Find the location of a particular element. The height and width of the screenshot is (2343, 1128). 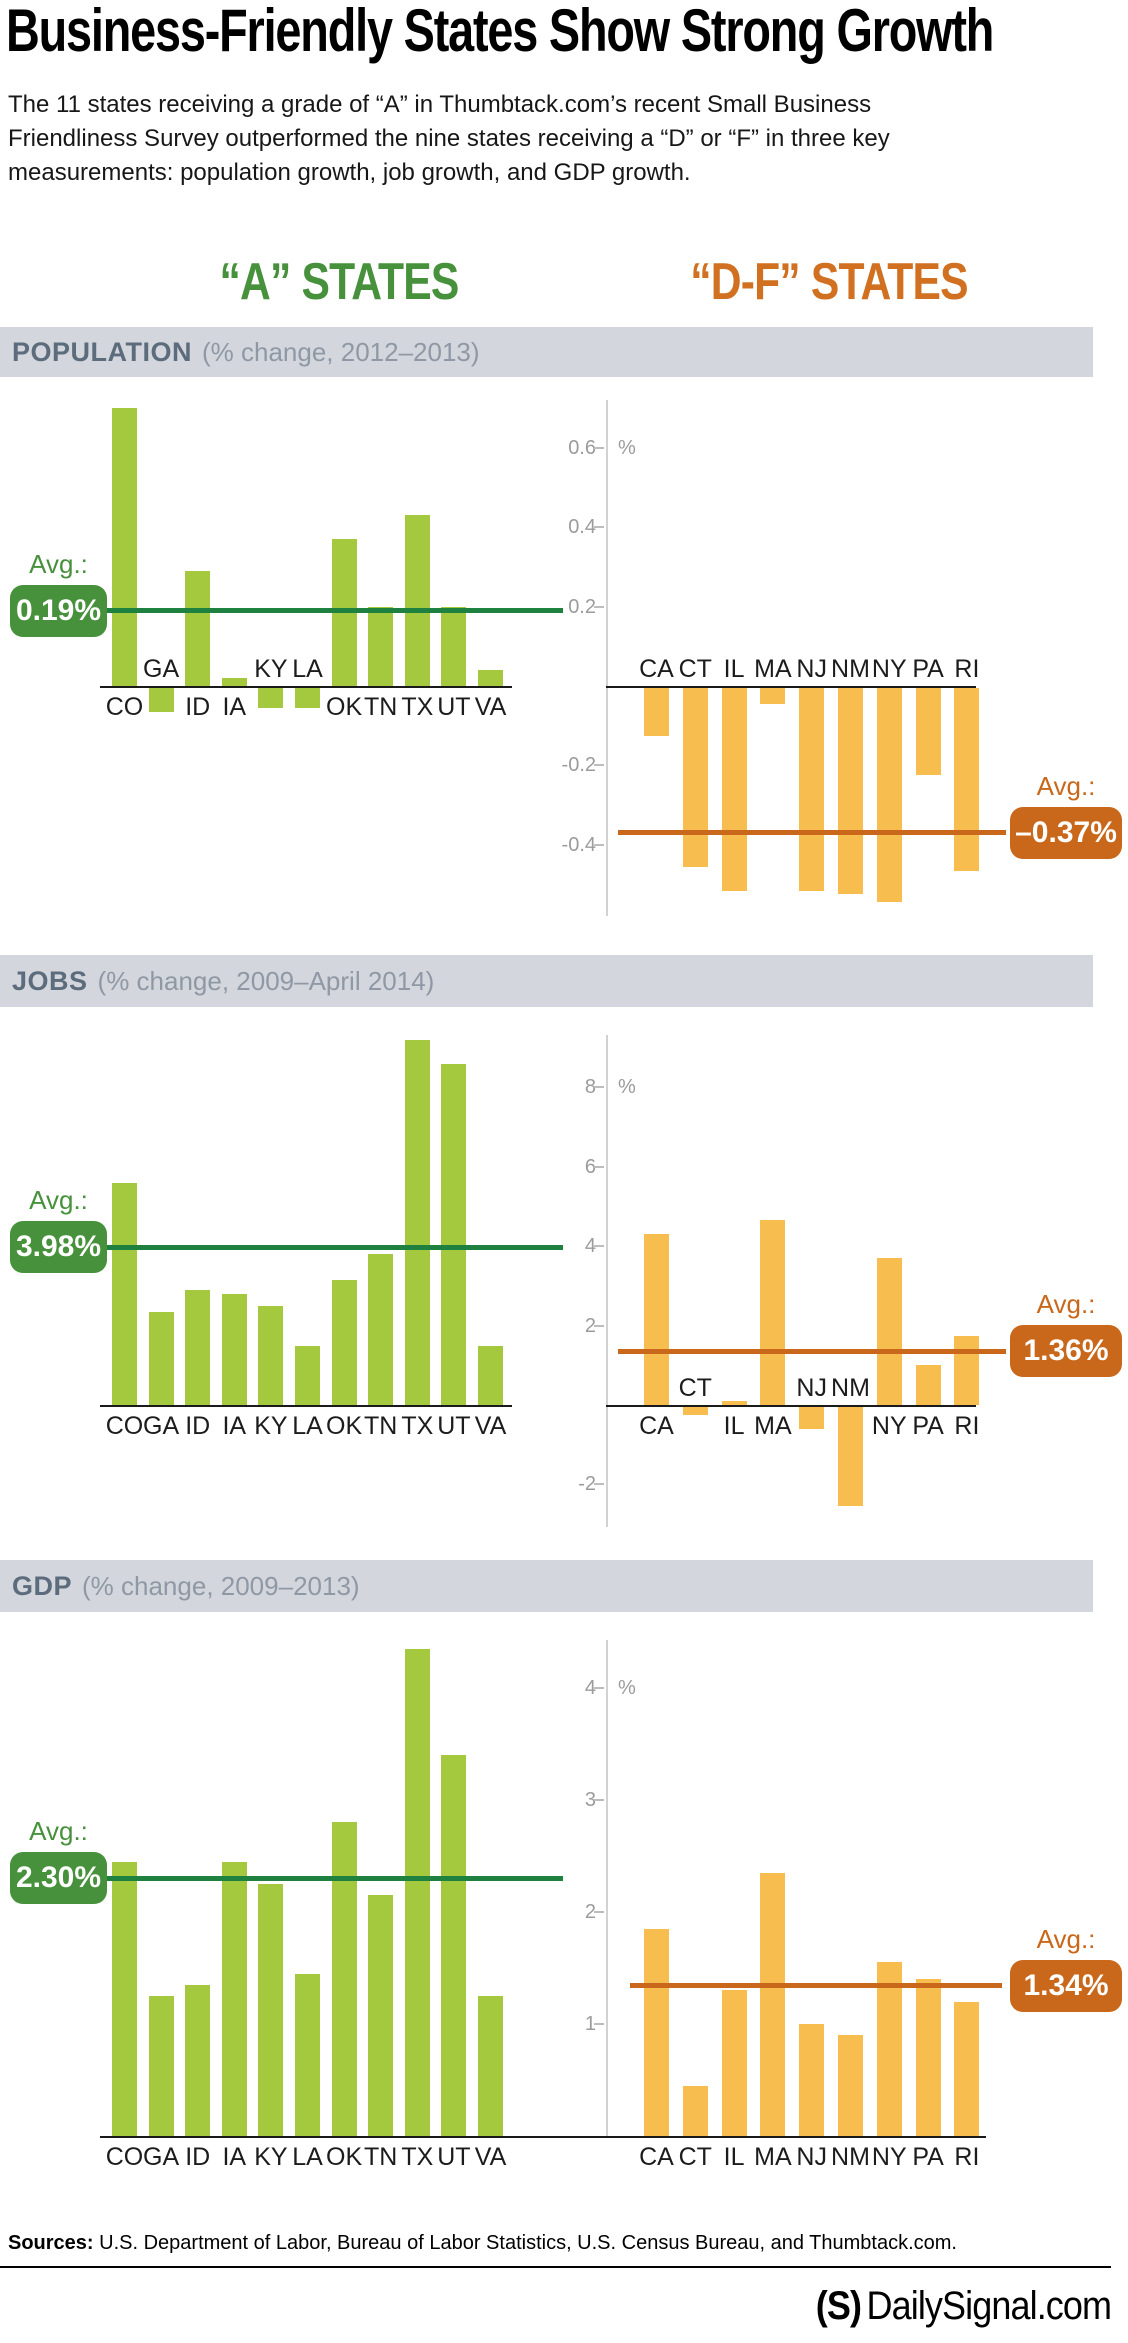

population-unit-label: % is located at coordinates (627, 447).